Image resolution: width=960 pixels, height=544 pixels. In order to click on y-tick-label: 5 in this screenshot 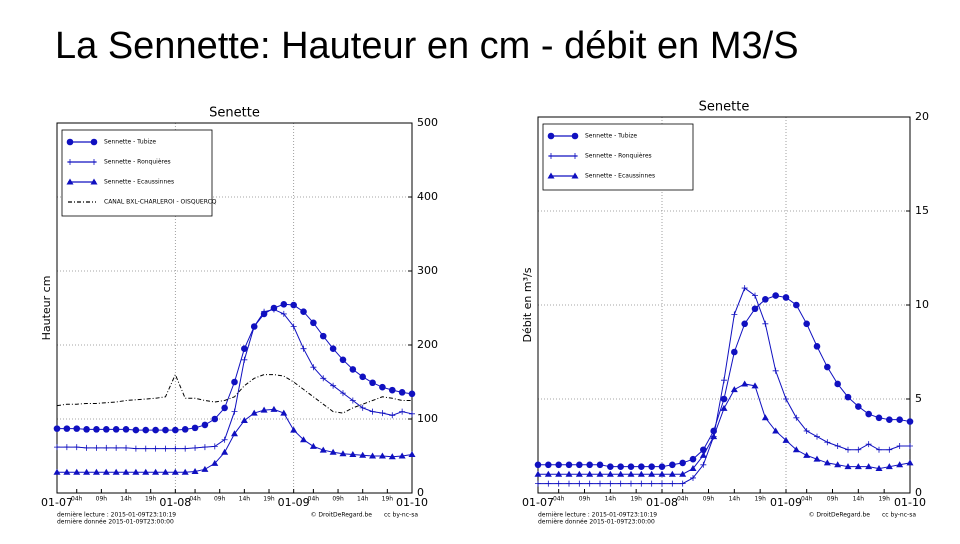, I will do `click(918, 398)`.